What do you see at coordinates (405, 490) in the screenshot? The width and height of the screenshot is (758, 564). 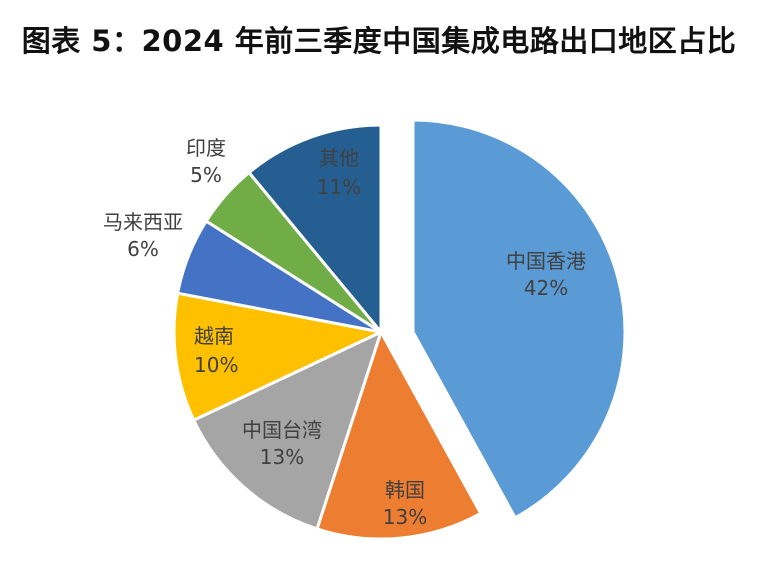 I see `label-korea-name: 韩国` at bounding box center [405, 490].